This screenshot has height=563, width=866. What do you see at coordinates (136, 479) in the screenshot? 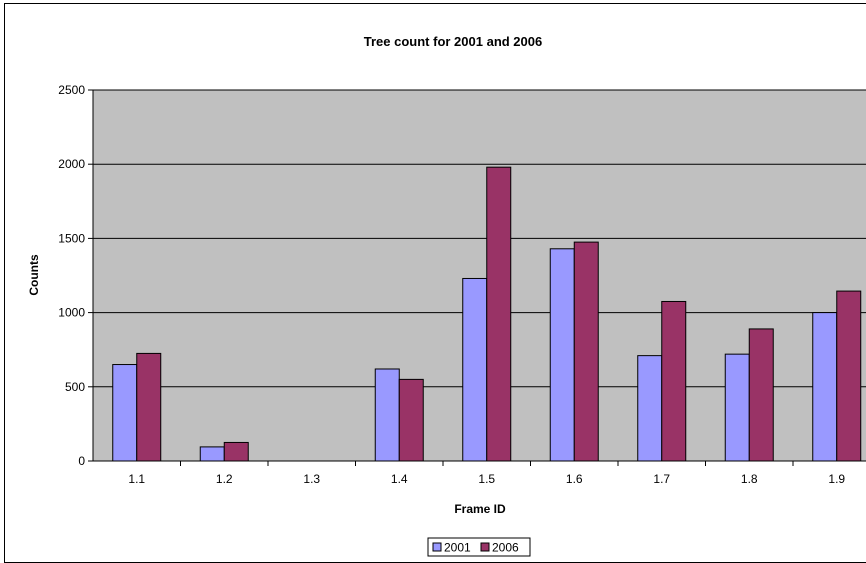
I see `x-tick-label: 1.1` at bounding box center [136, 479].